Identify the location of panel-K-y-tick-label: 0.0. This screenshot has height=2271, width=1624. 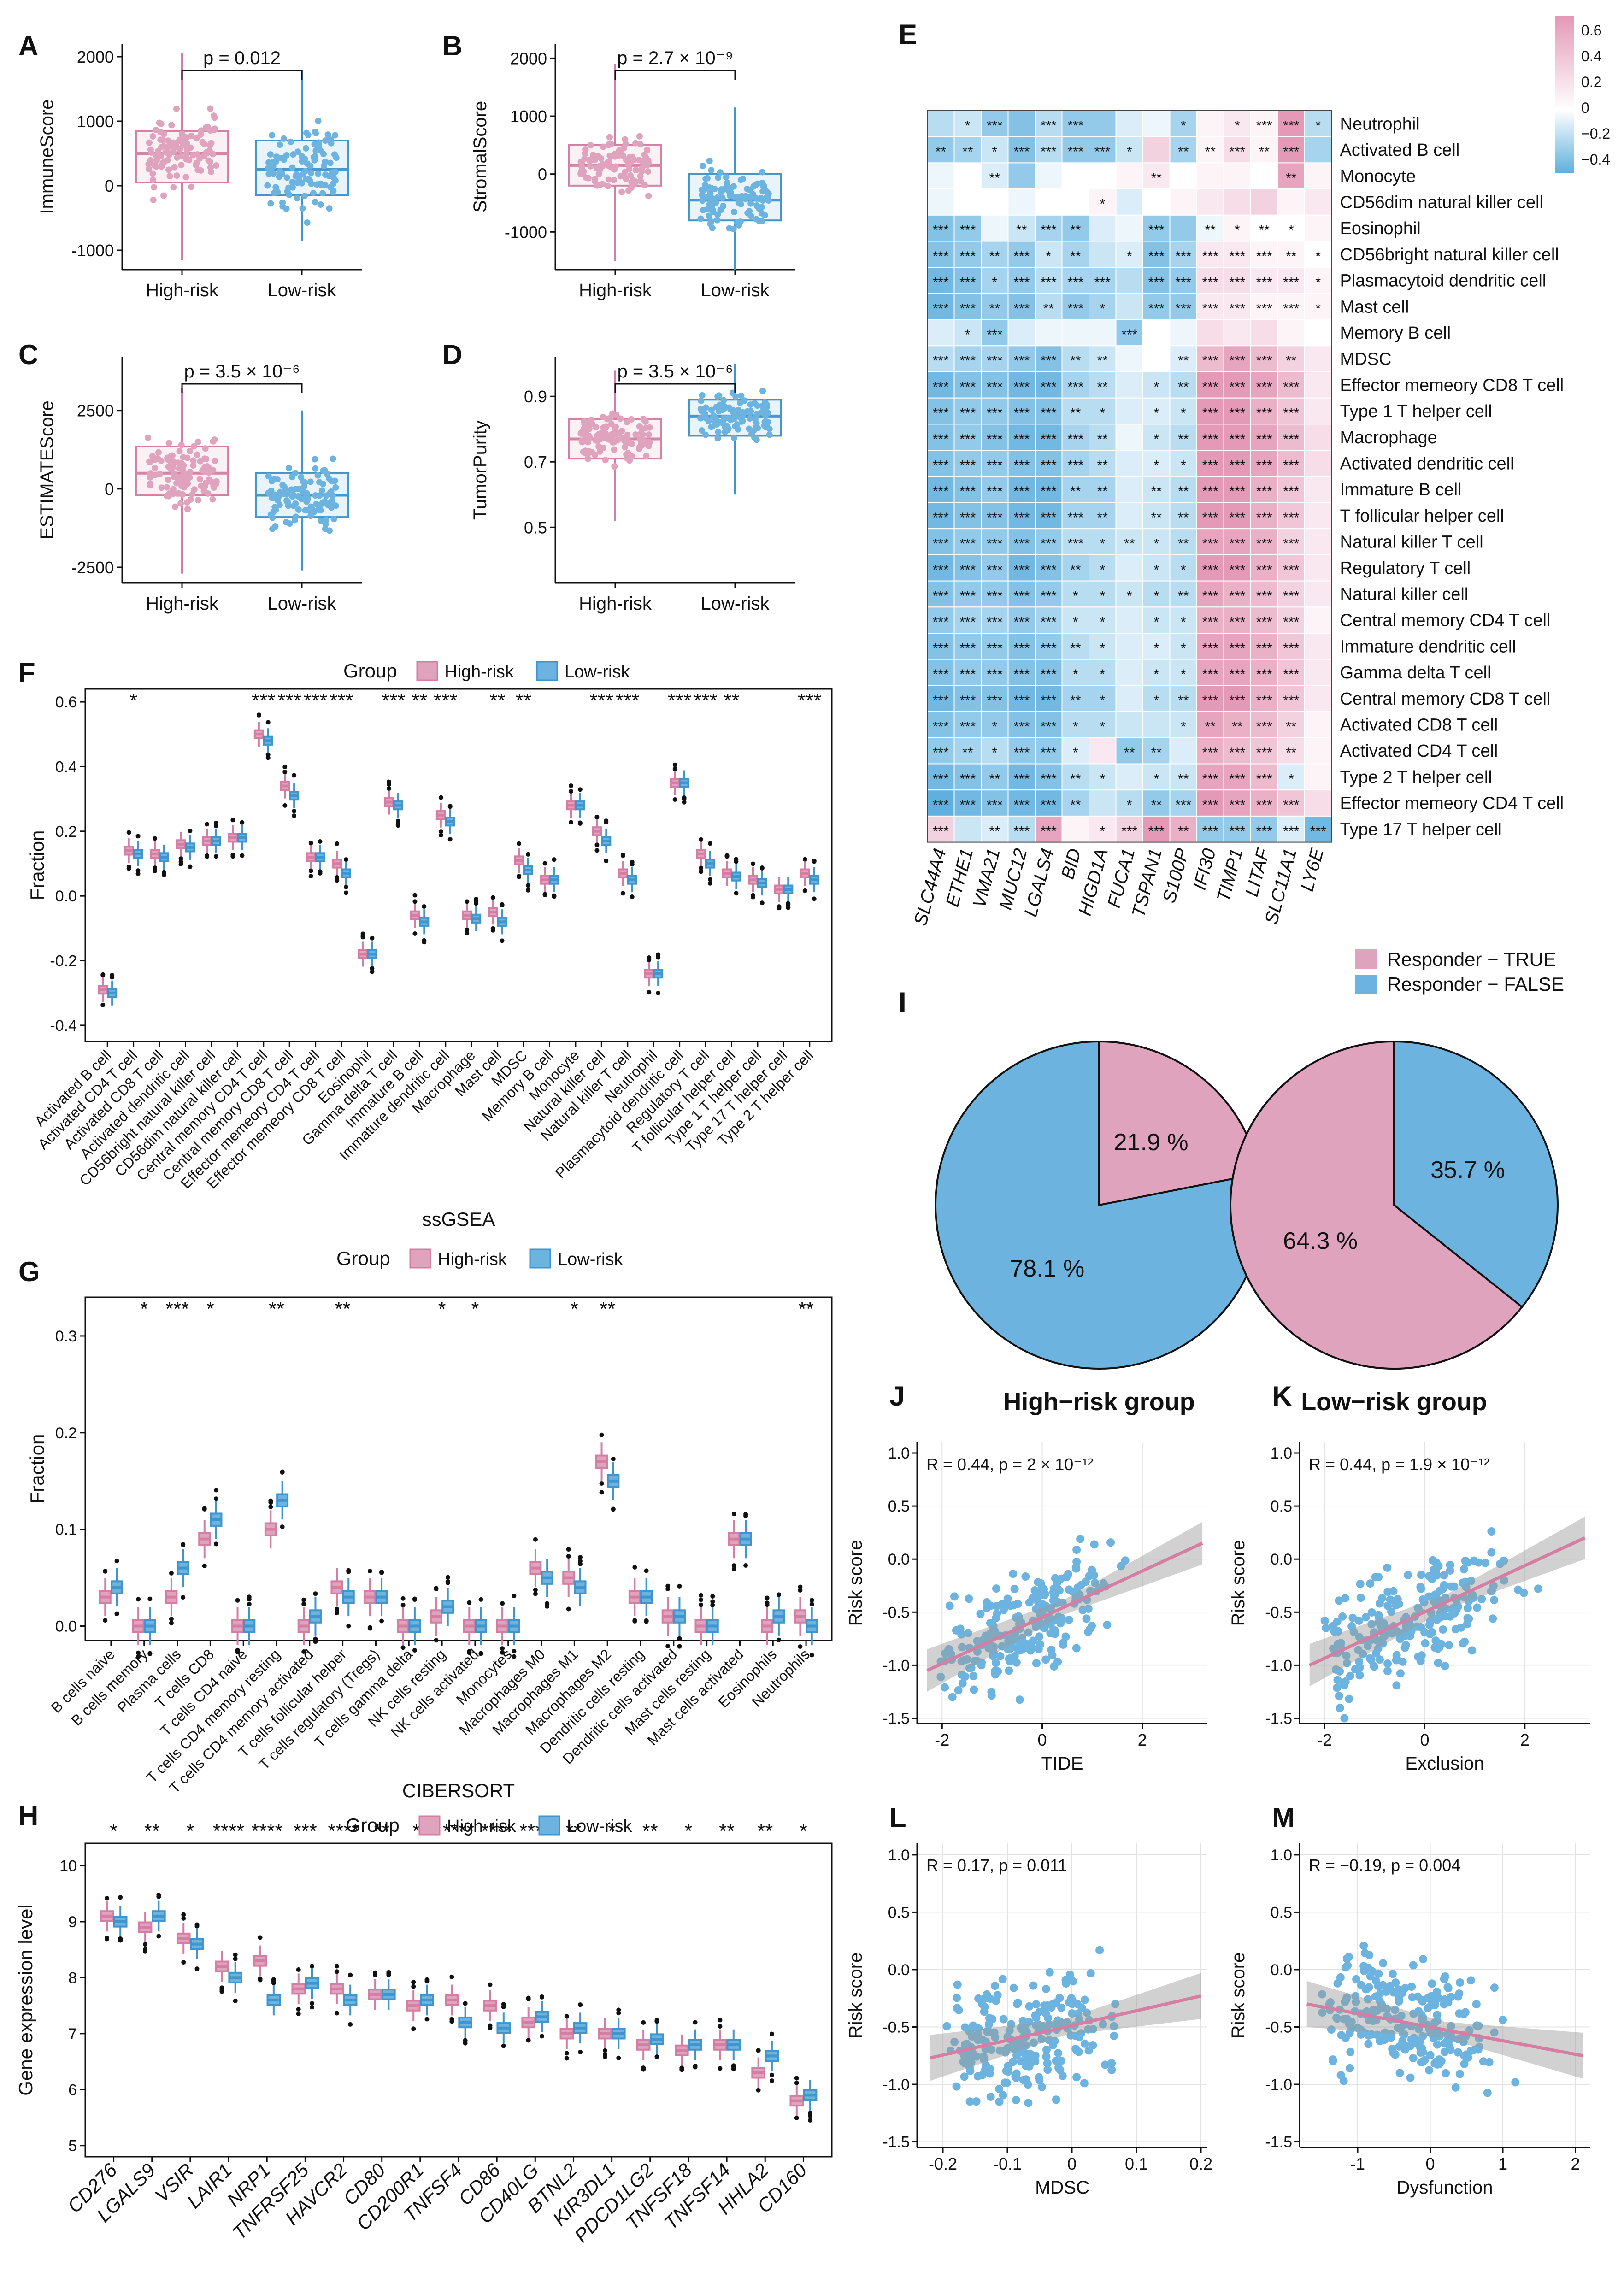
(1281, 1559).